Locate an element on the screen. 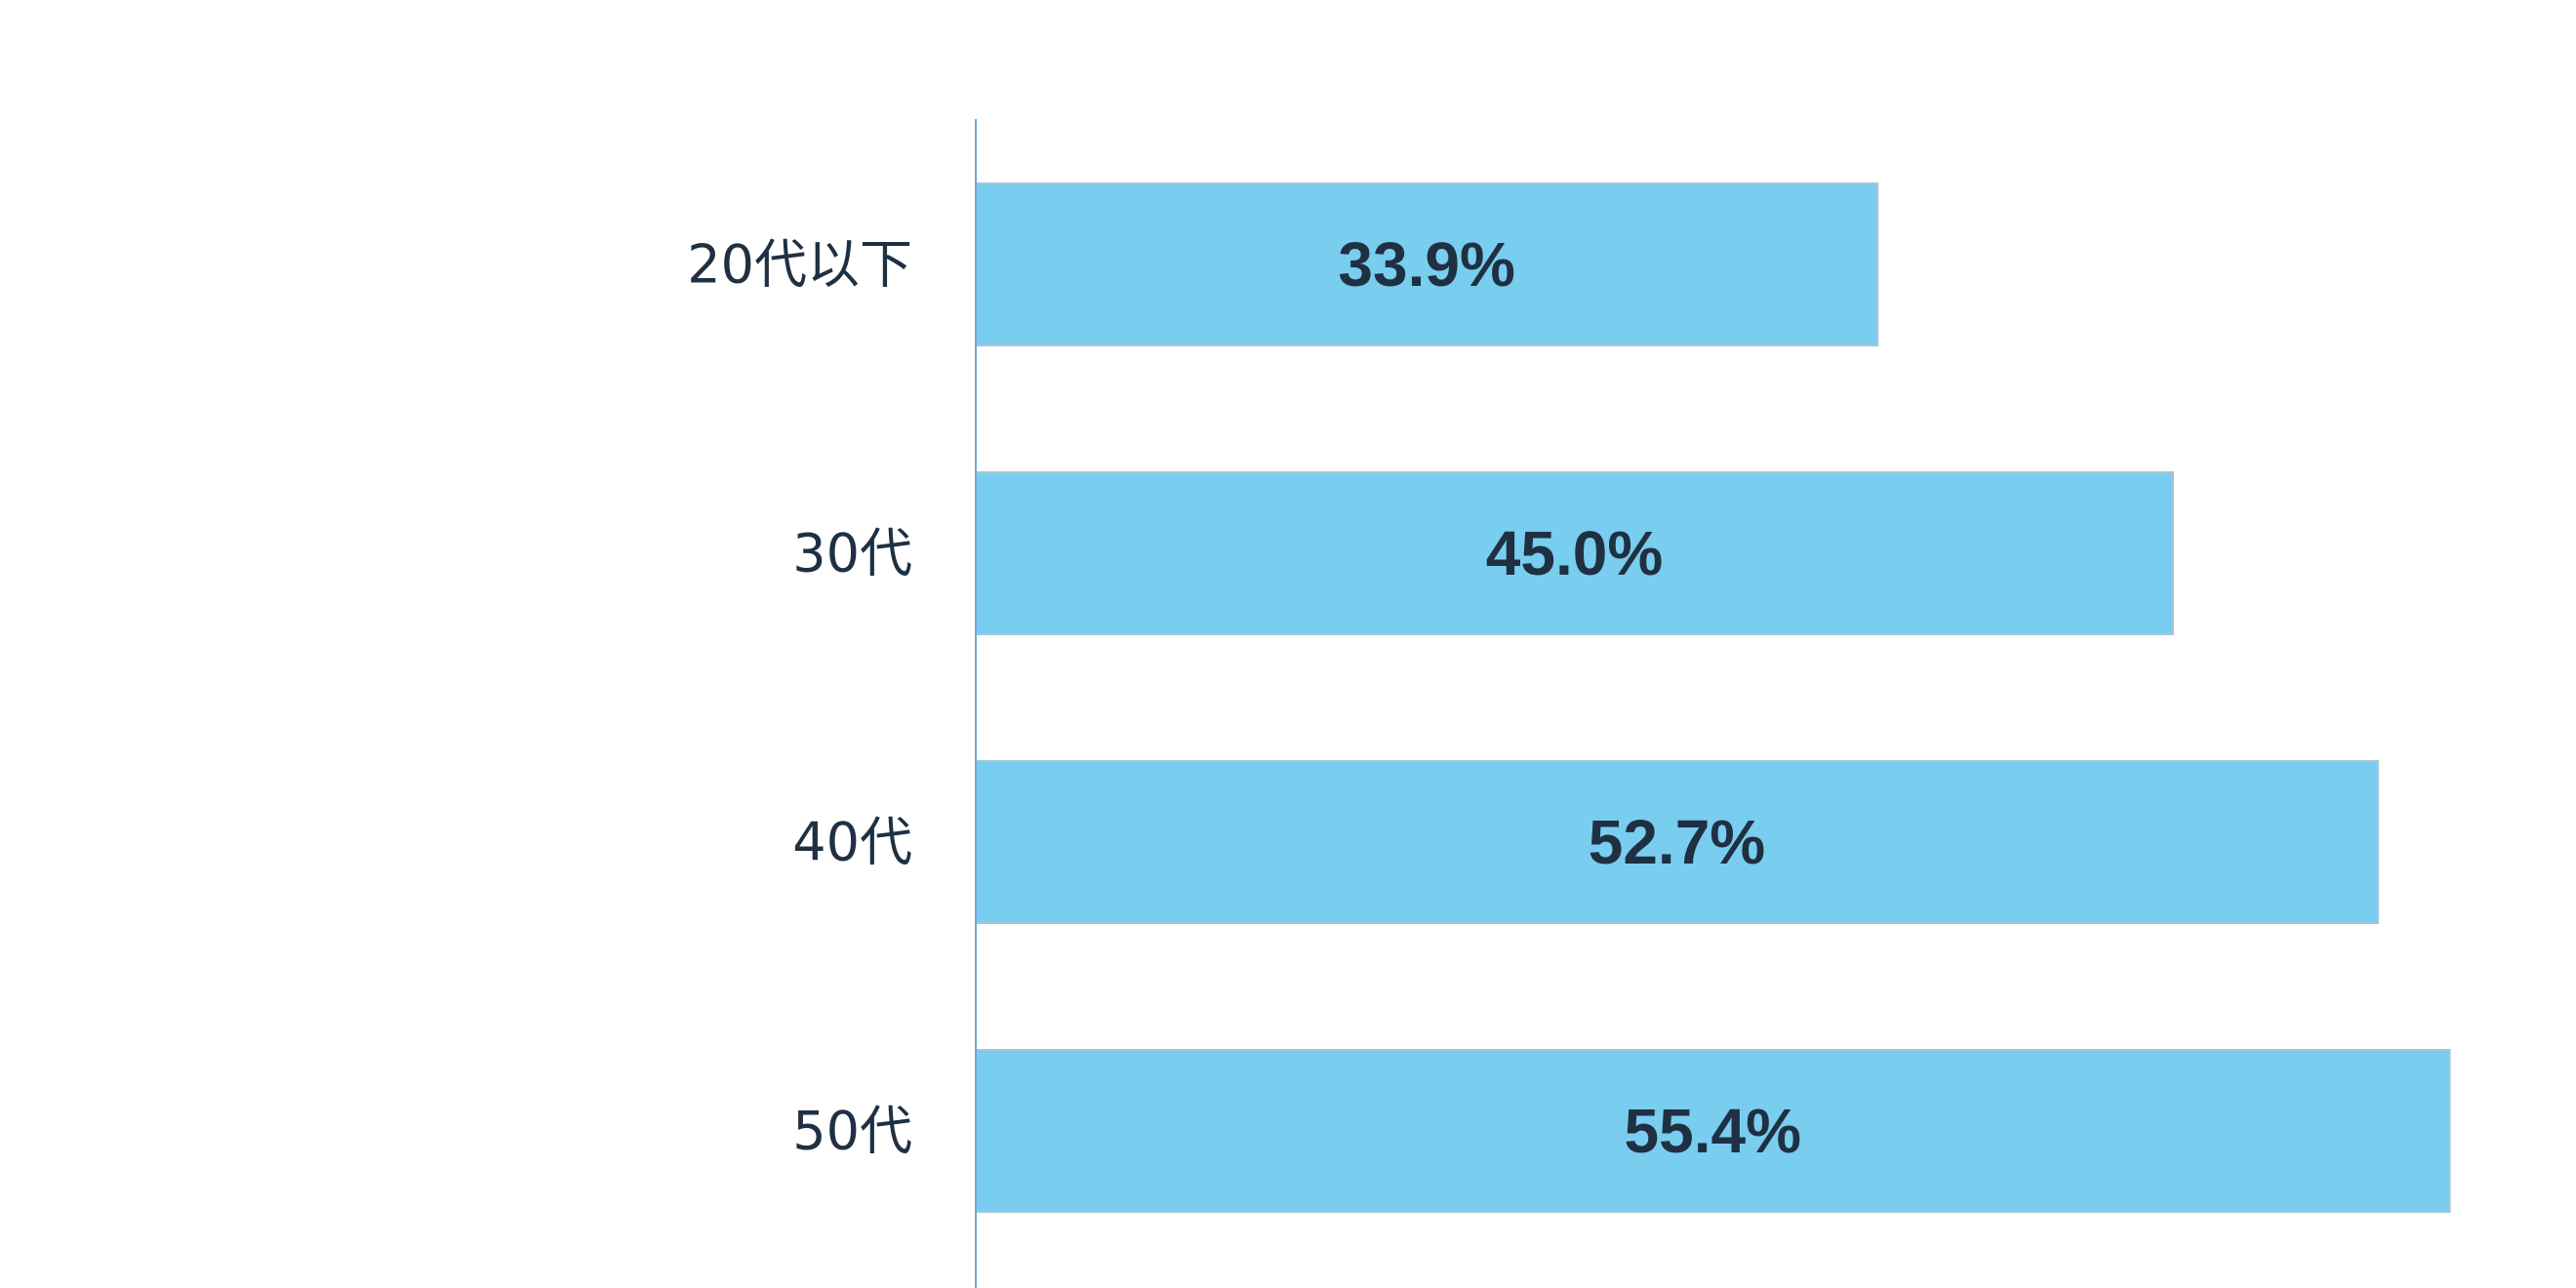  category-label-3: 40代 is located at coordinates (852, 842).